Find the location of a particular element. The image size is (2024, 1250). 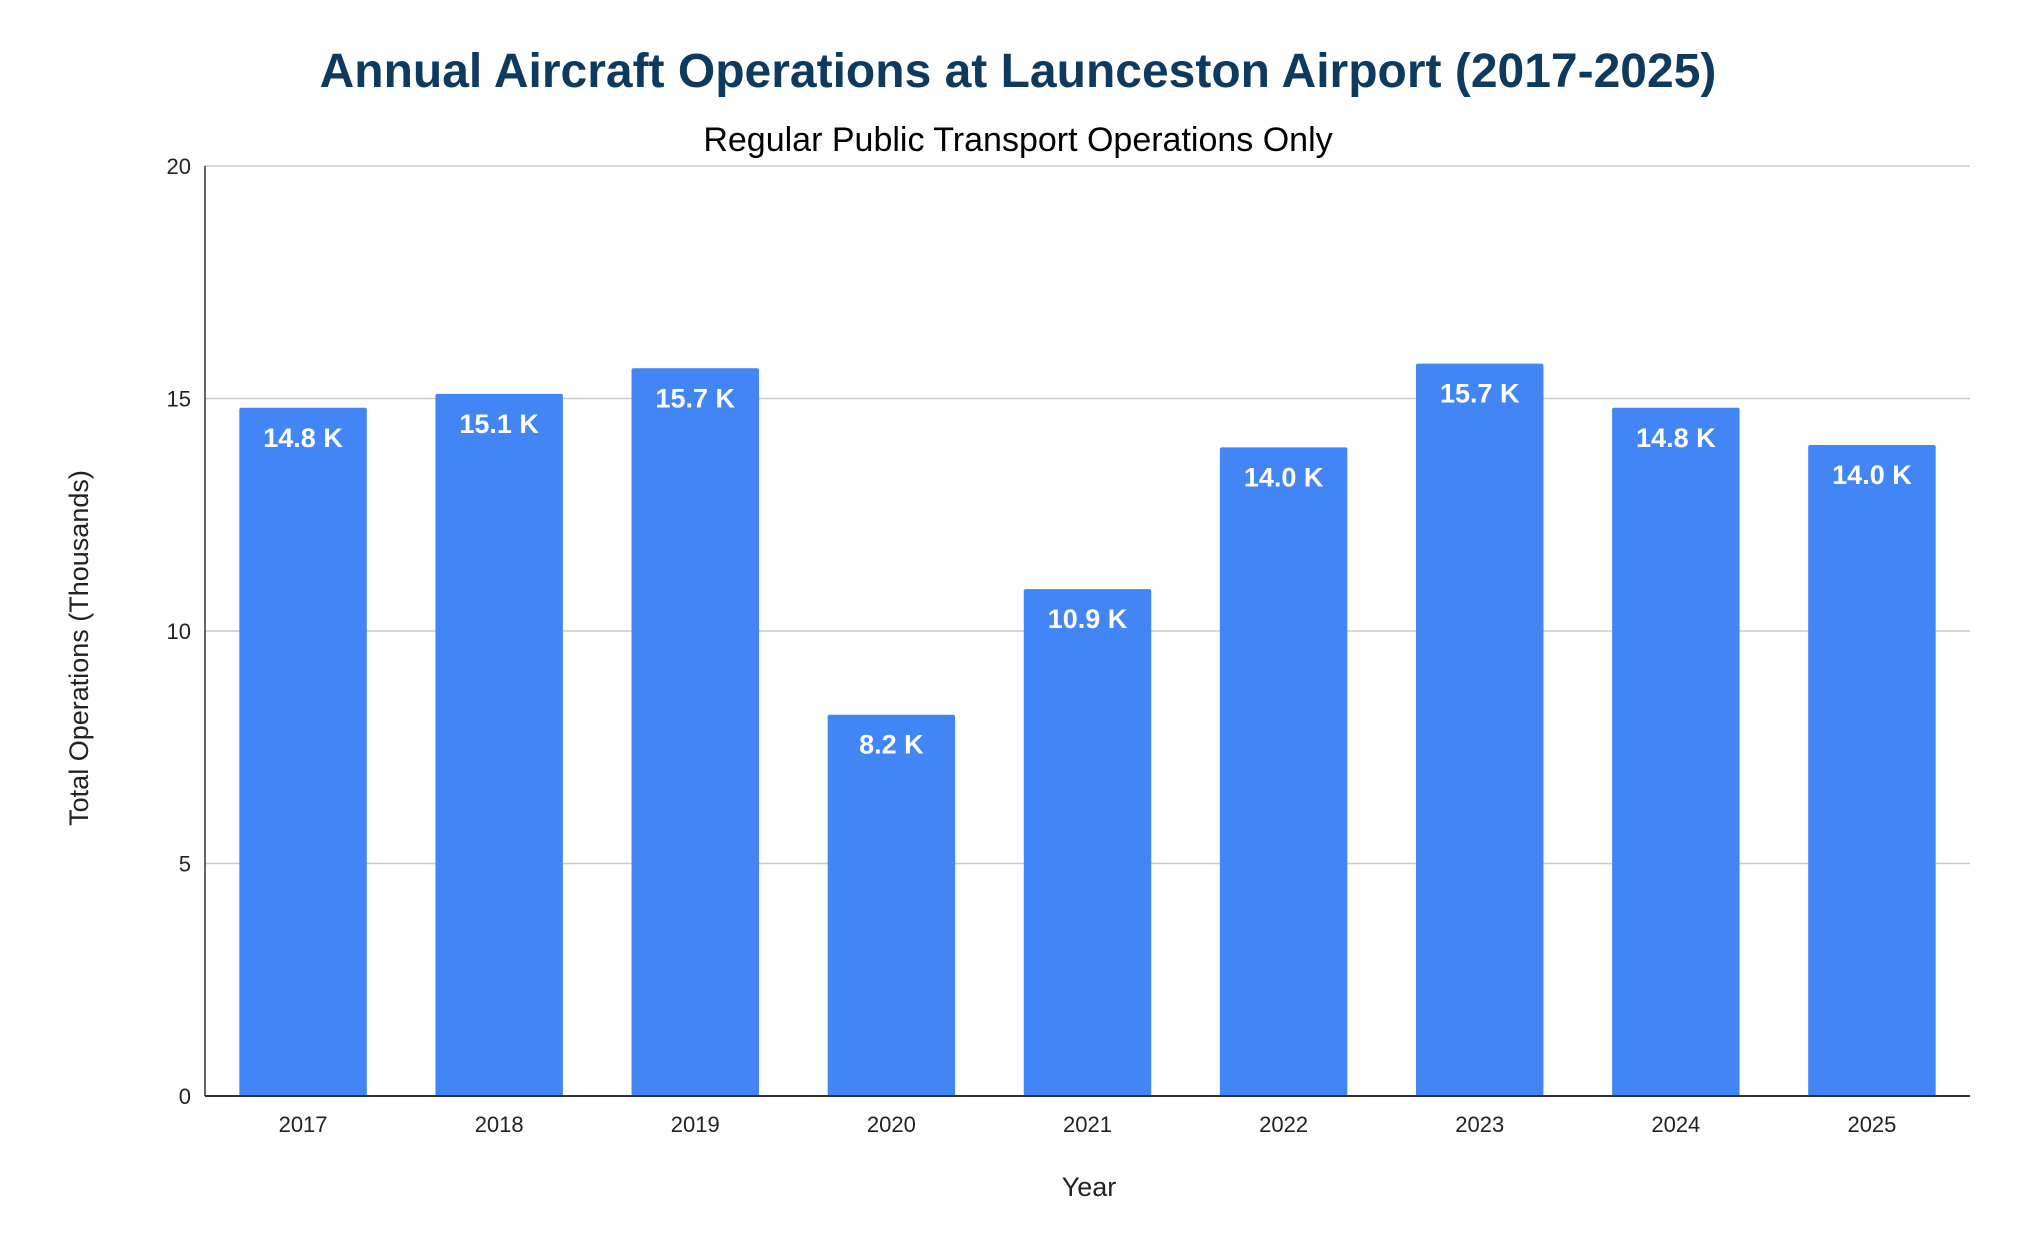

x-tick-label-2024: 2024 is located at coordinates (1675, 1124).